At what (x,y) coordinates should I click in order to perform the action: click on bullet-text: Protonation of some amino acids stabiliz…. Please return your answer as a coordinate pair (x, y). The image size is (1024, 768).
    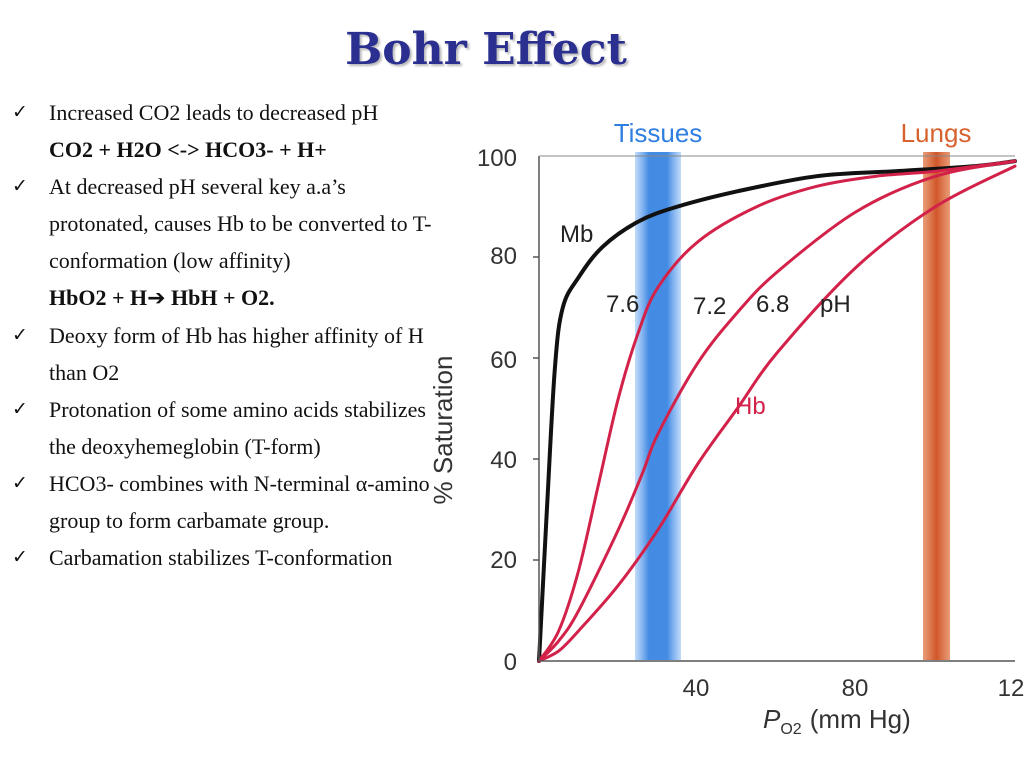
    Looking at the image, I should click on (237, 428).